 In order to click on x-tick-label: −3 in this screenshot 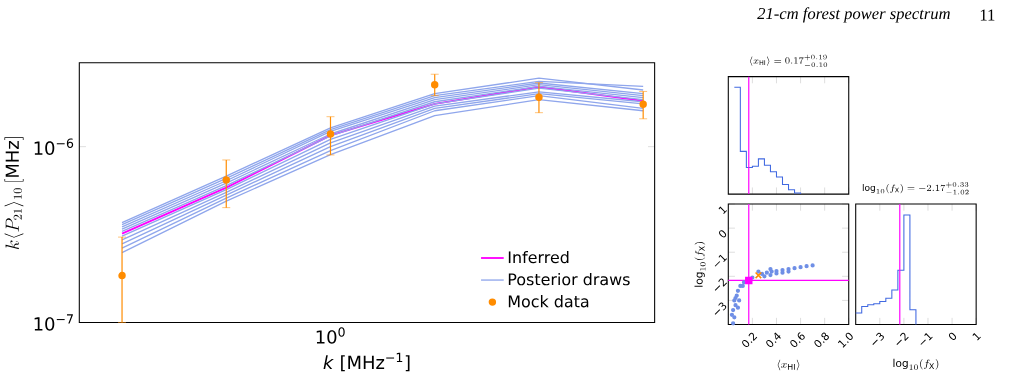, I will do `click(878, 338)`.